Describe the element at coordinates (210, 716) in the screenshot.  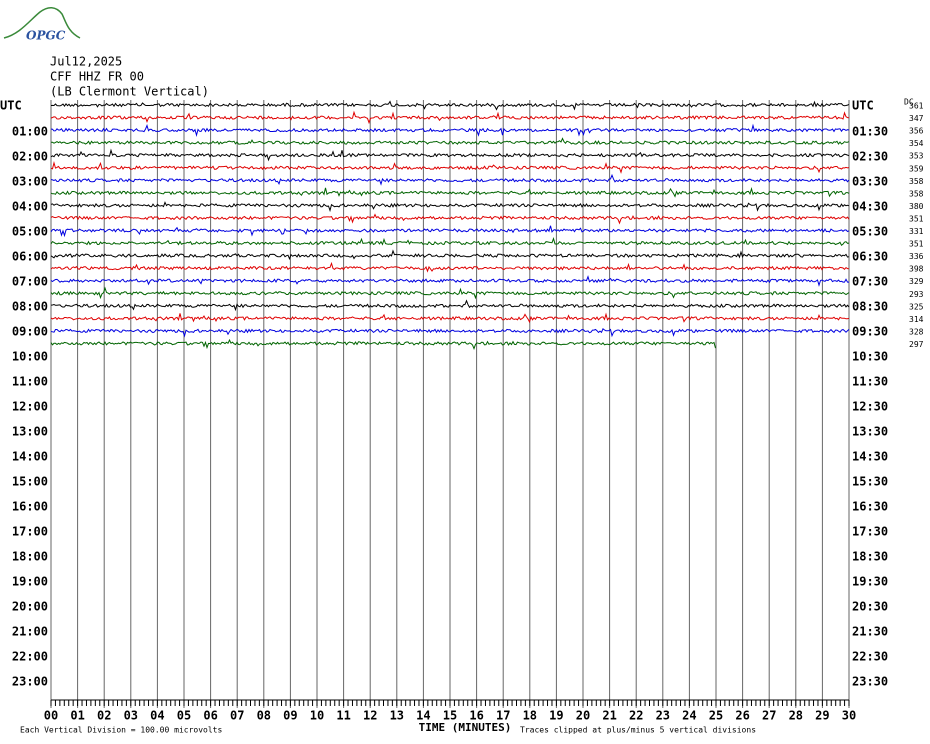
I see `x-tick-label: 06` at that location.